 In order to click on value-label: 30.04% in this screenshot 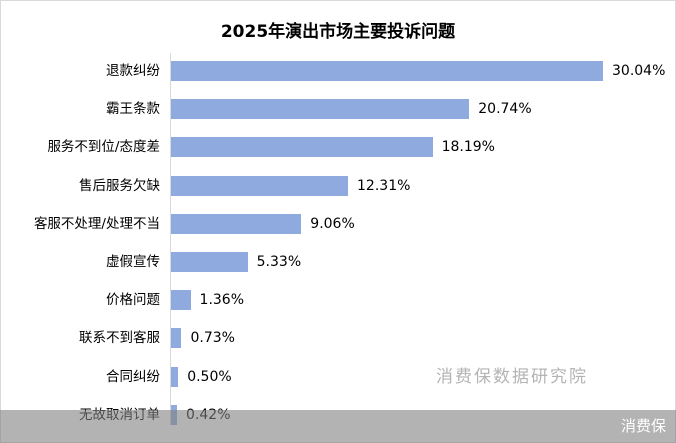, I will do `click(639, 71)`.